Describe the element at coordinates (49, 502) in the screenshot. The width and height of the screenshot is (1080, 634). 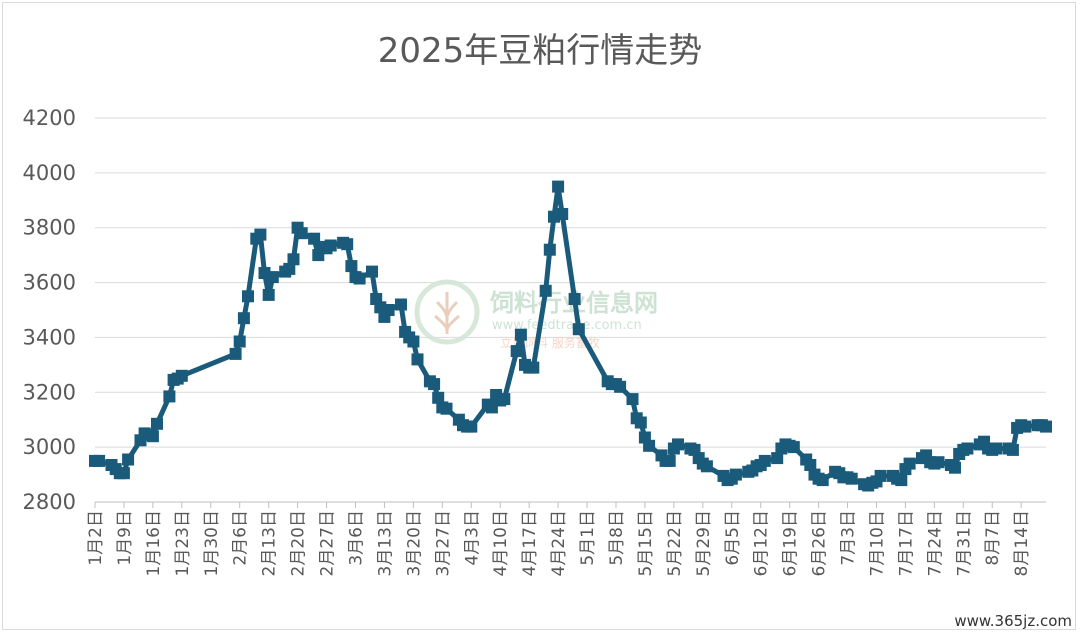
I see `y-tick-label: 2800` at that location.